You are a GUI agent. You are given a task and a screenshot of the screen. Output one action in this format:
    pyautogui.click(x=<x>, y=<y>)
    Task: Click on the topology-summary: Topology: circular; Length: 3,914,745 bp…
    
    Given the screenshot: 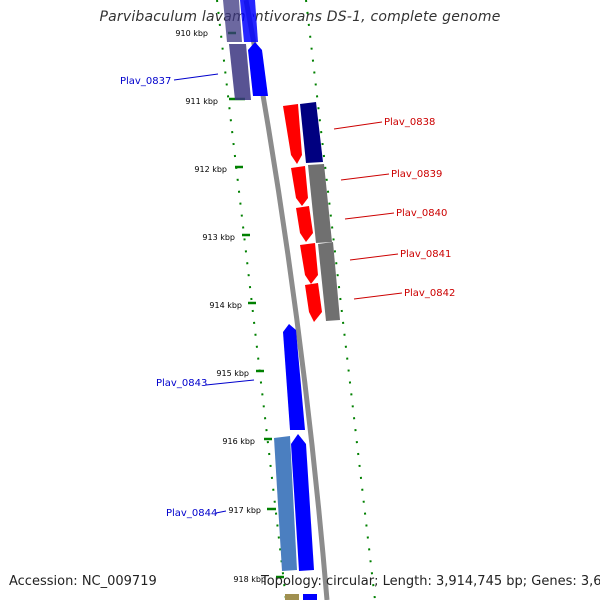 What is the action you would take?
    pyautogui.click(x=430, y=581)
    